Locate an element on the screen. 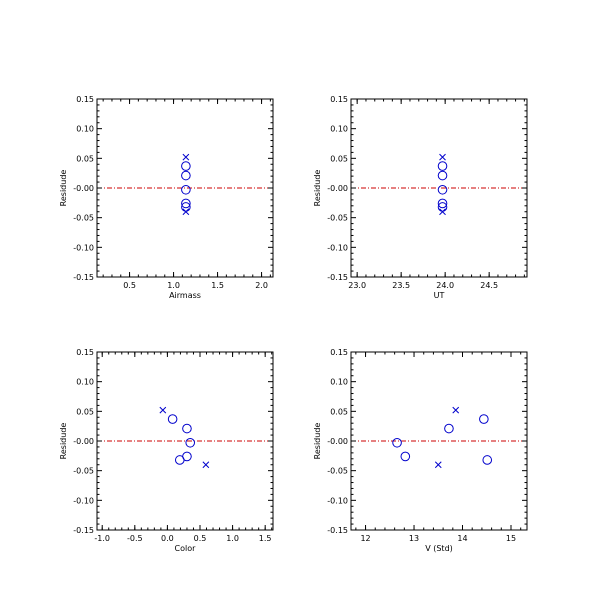 This screenshot has width=608, height=608. x-axis-label: UT is located at coordinates (439, 295).